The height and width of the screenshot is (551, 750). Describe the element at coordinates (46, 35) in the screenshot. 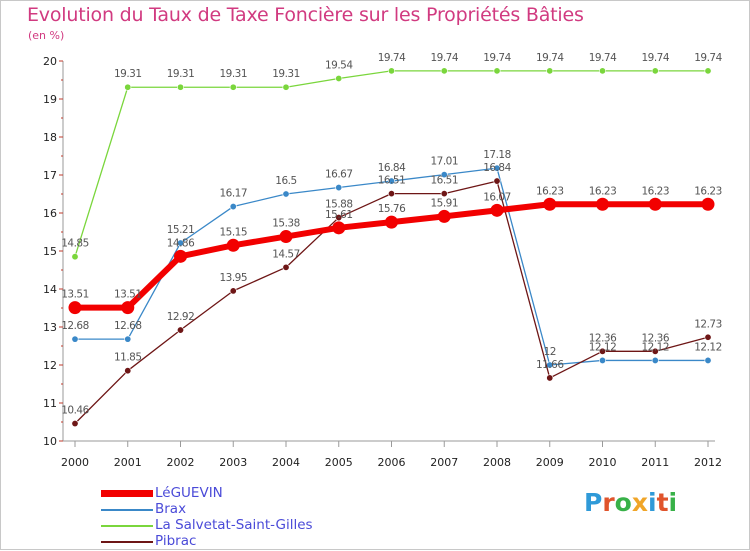

I see `y-axis-unit-label: (en %)` at that location.